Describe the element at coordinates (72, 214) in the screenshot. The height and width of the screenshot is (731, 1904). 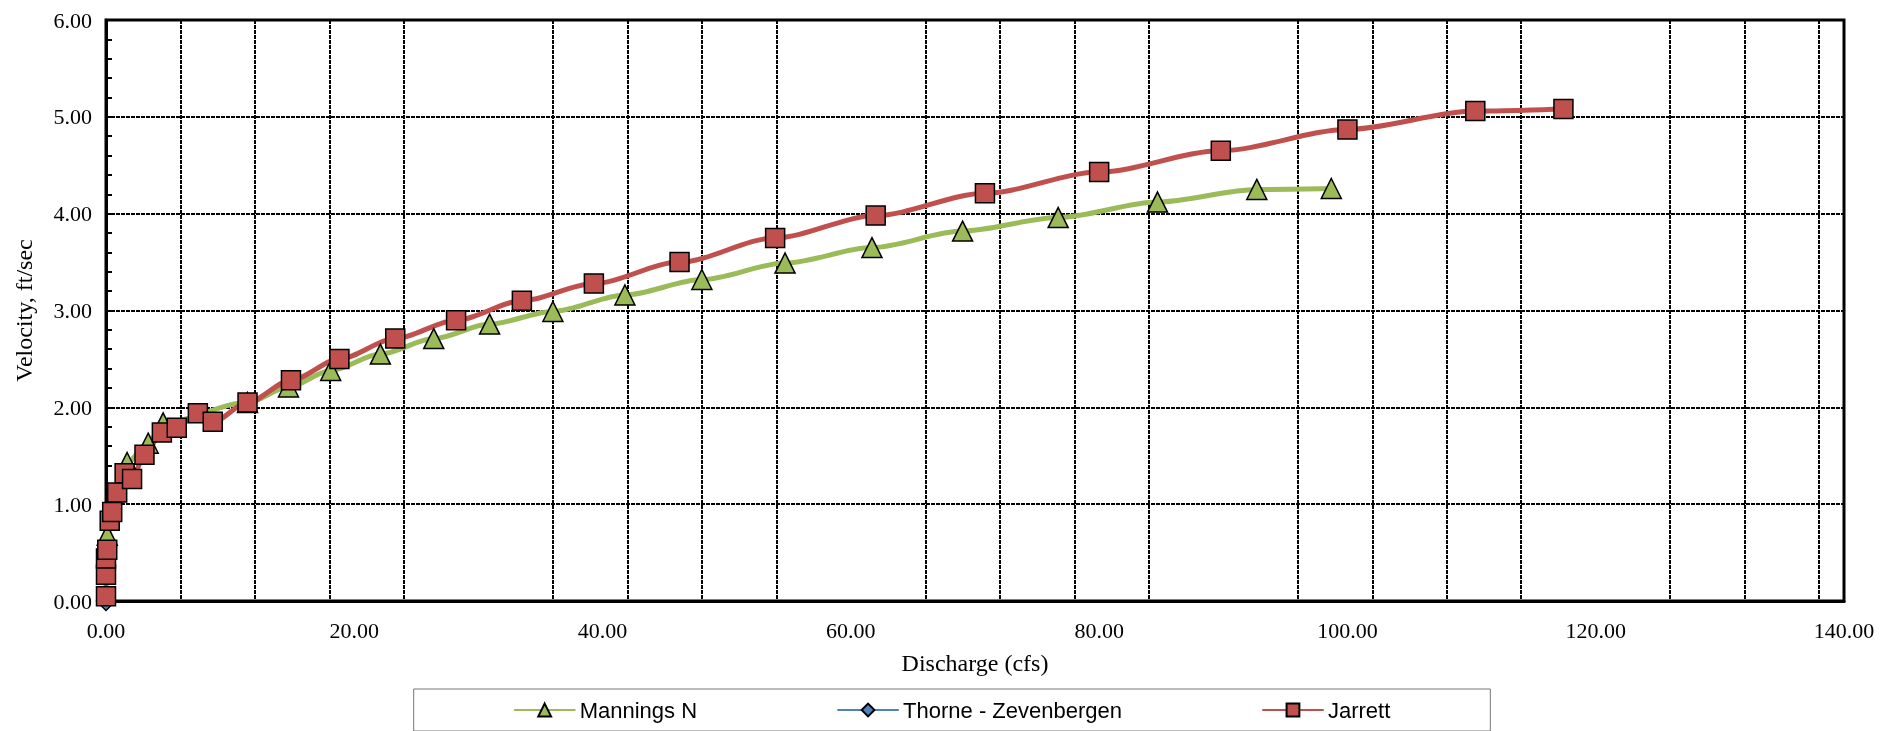
I see `y-tick-label: 4.00` at that location.